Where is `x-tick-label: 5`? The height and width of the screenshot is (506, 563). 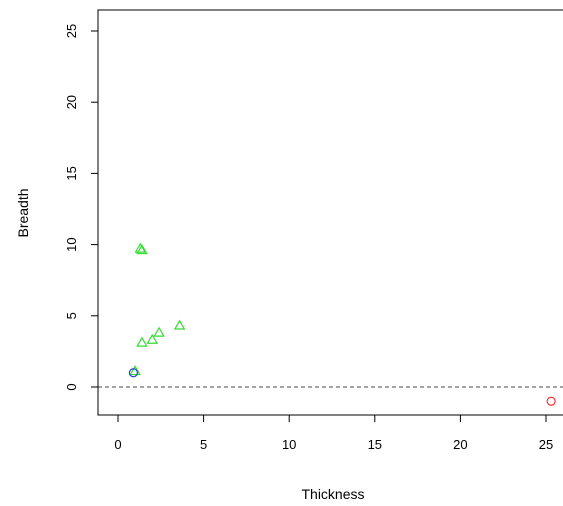
x-tick-label: 5 is located at coordinates (203, 444).